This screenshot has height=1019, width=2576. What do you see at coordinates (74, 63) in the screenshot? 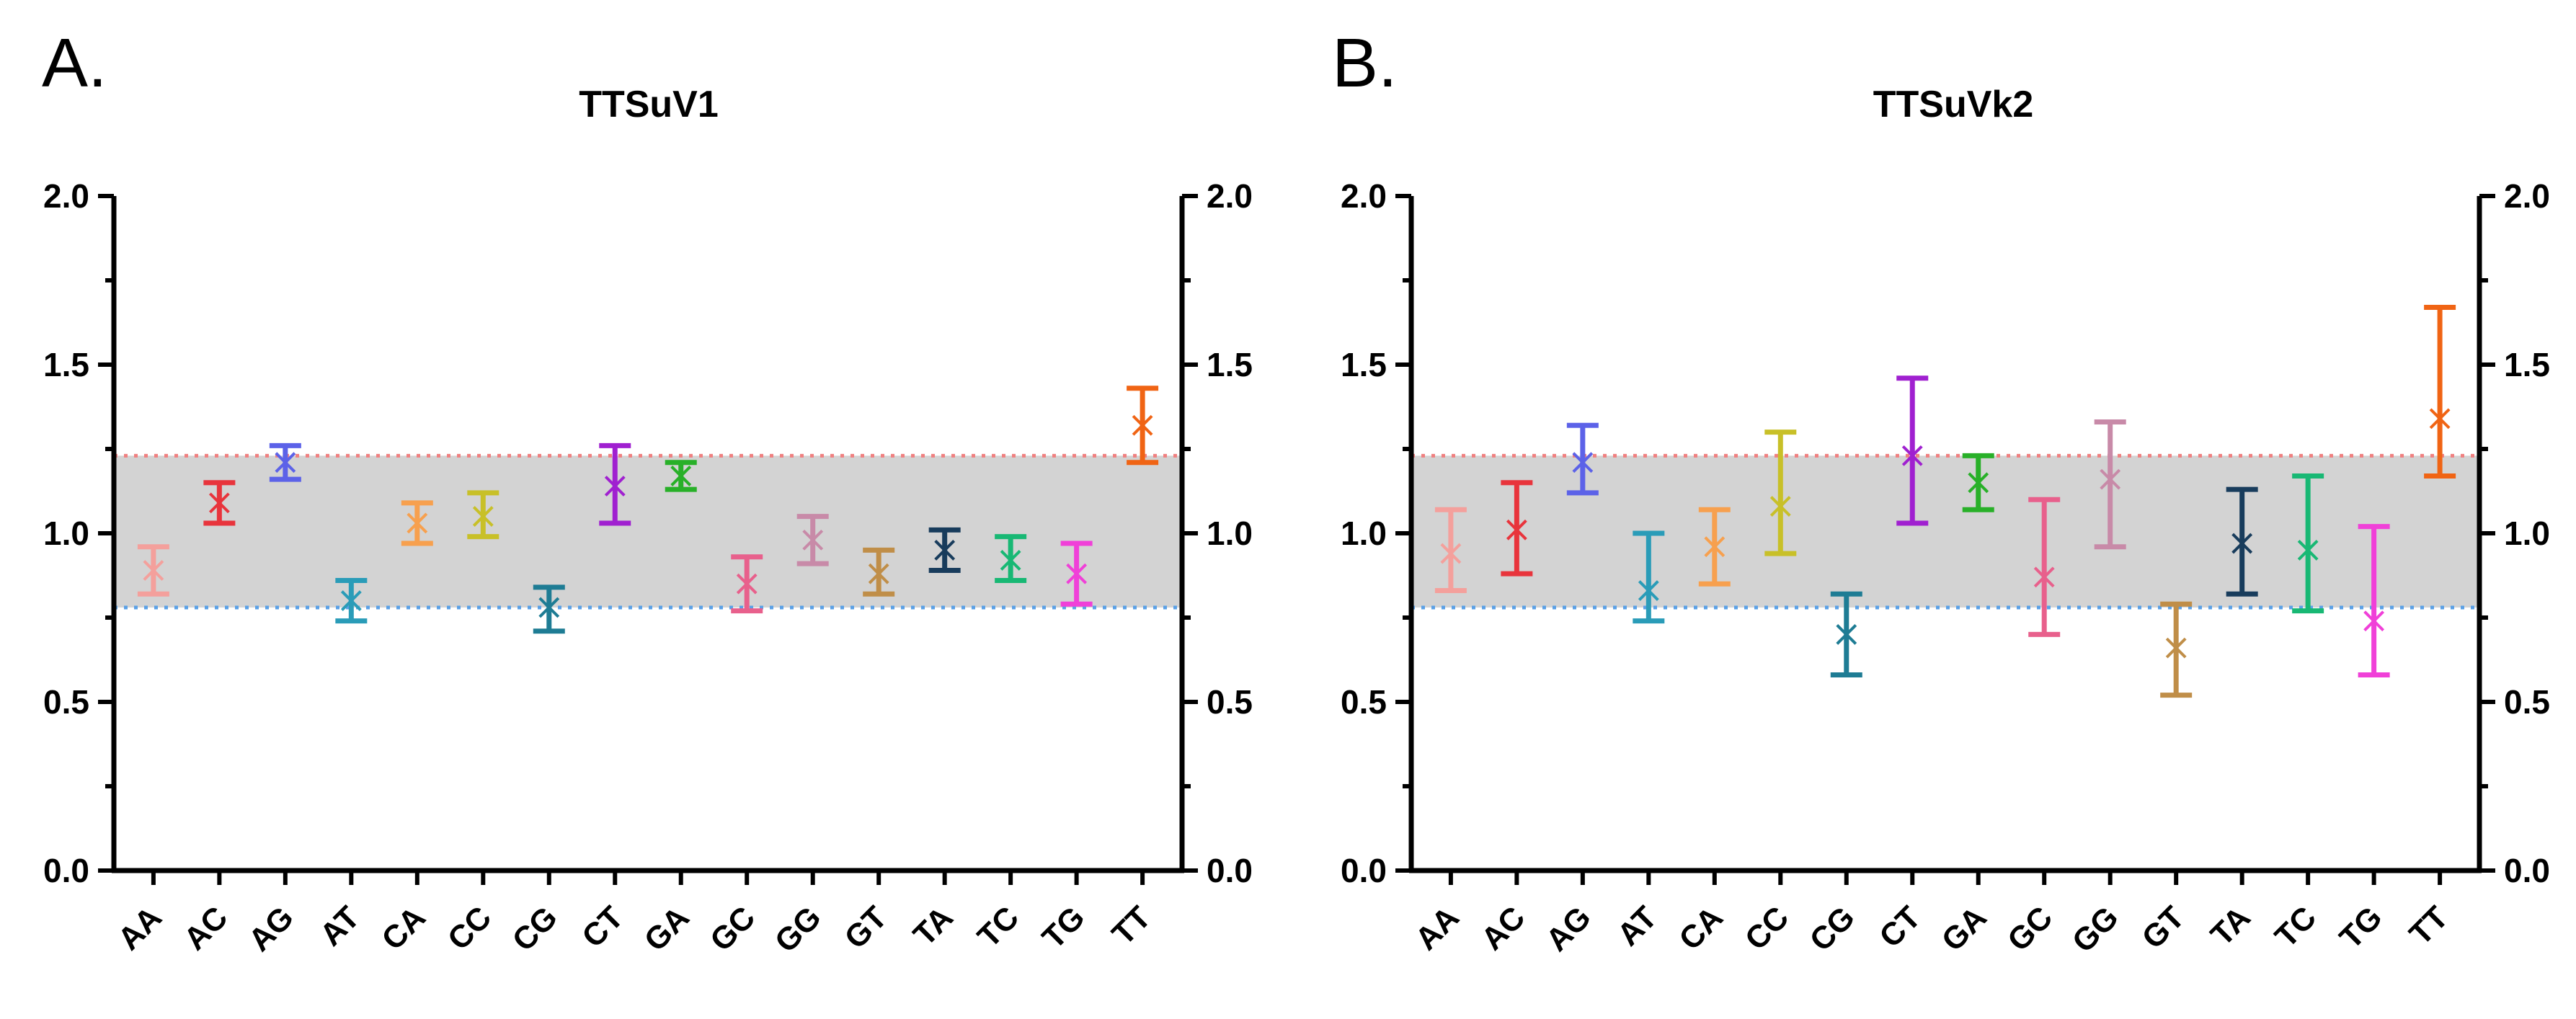
I see `panel-letter-a: A.` at bounding box center [74, 63].